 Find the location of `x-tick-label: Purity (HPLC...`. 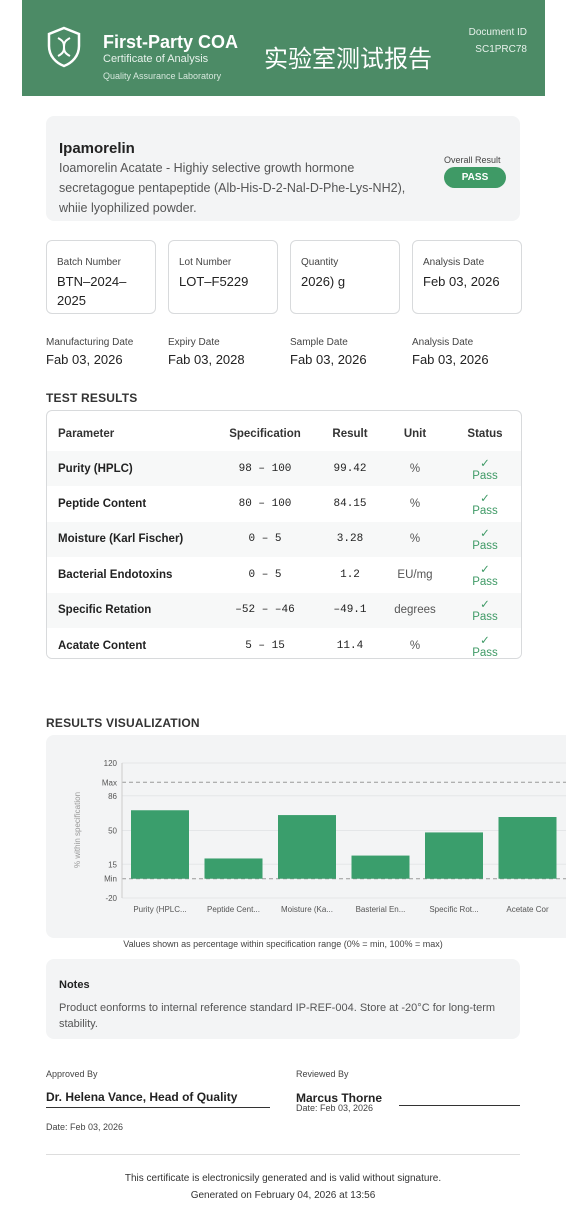

x-tick-label: Purity (HPLC... is located at coordinates (159, 909).